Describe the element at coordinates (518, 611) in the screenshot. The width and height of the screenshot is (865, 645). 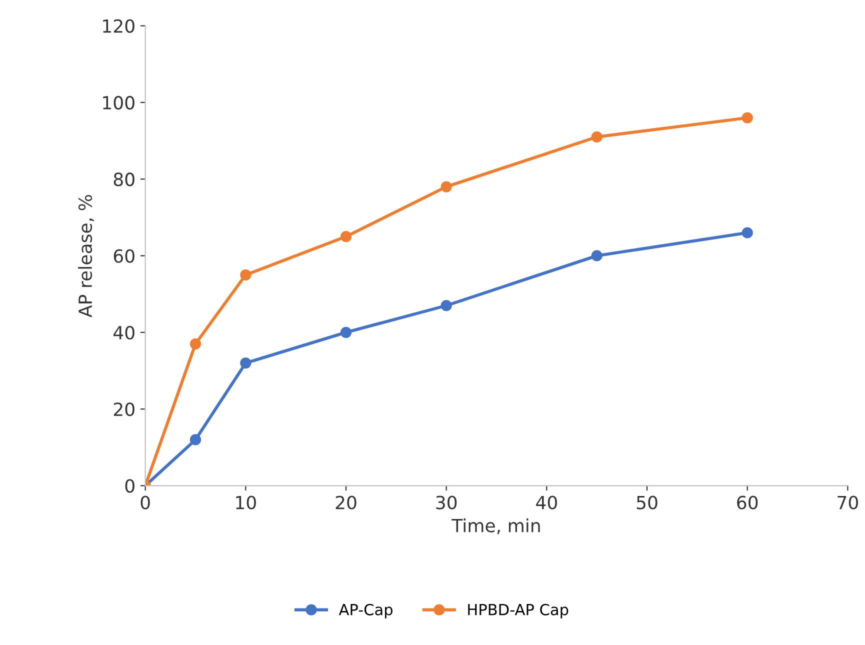
I see `legend-label: HPBD-AP Cap` at that location.